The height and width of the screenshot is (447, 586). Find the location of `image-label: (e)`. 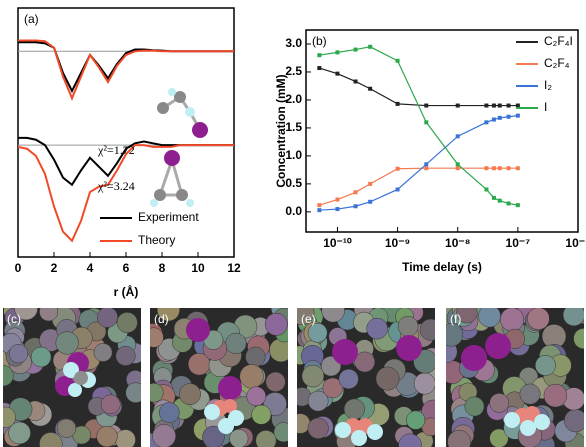

image-label: (e) is located at coordinates (308, 319).